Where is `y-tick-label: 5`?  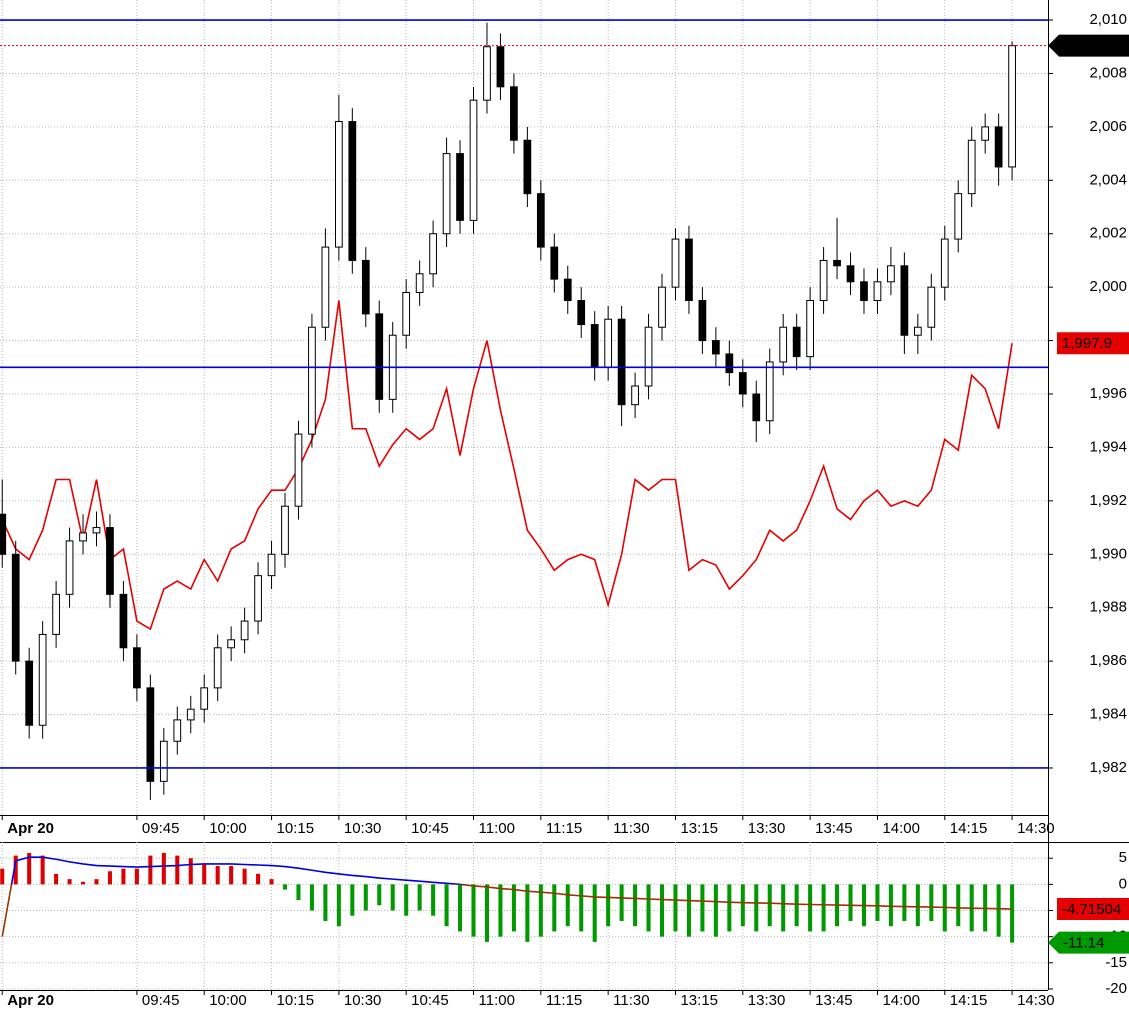
y-tick-label: 5 is located at coordinates (1123, 857).